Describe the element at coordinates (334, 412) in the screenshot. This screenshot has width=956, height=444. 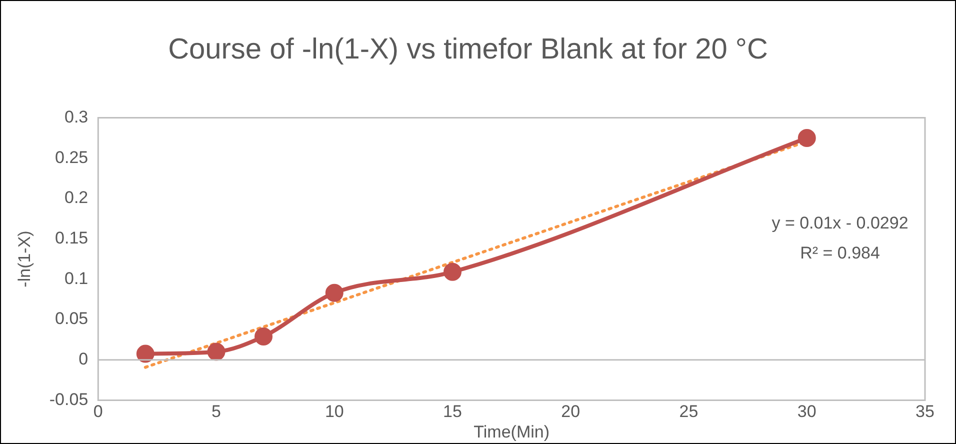
I see `x-tick-label: 10` at that location.